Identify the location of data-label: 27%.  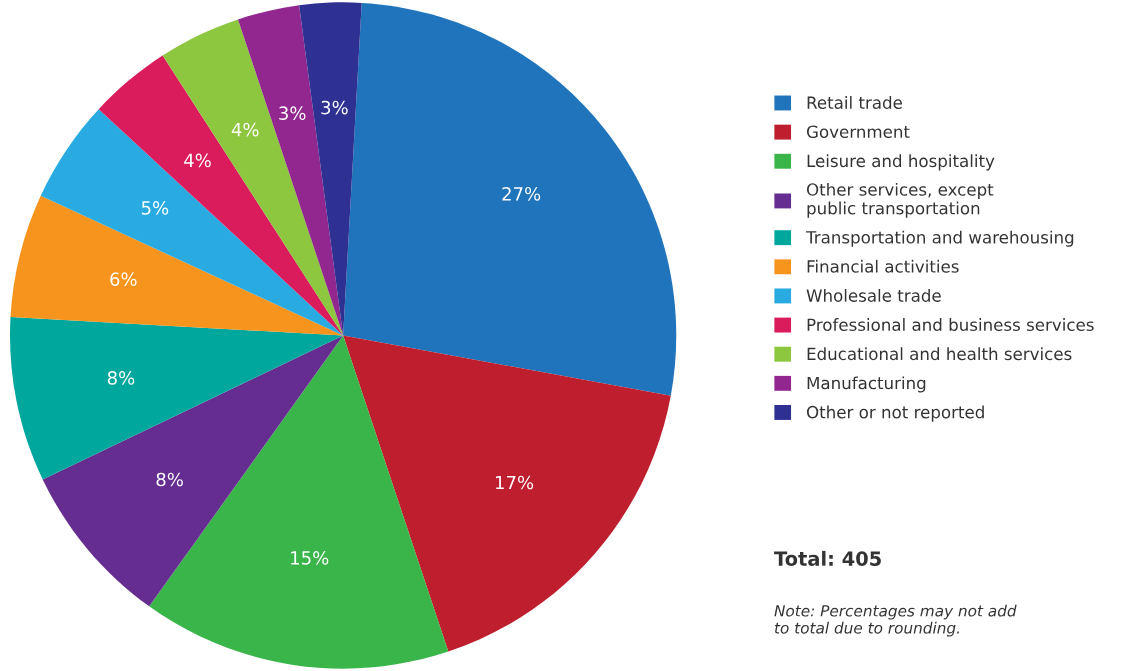
(521, 193).